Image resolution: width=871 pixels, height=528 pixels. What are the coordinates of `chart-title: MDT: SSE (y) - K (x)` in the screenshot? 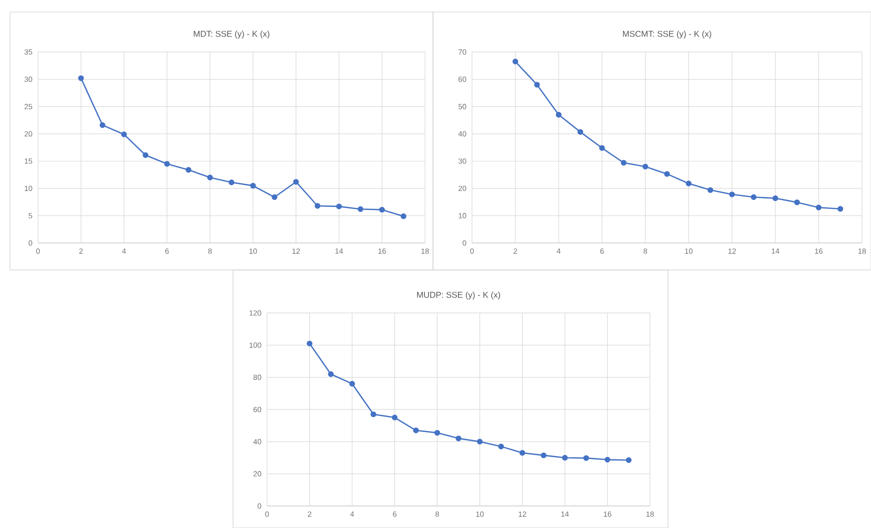 It's located at (232, 34).